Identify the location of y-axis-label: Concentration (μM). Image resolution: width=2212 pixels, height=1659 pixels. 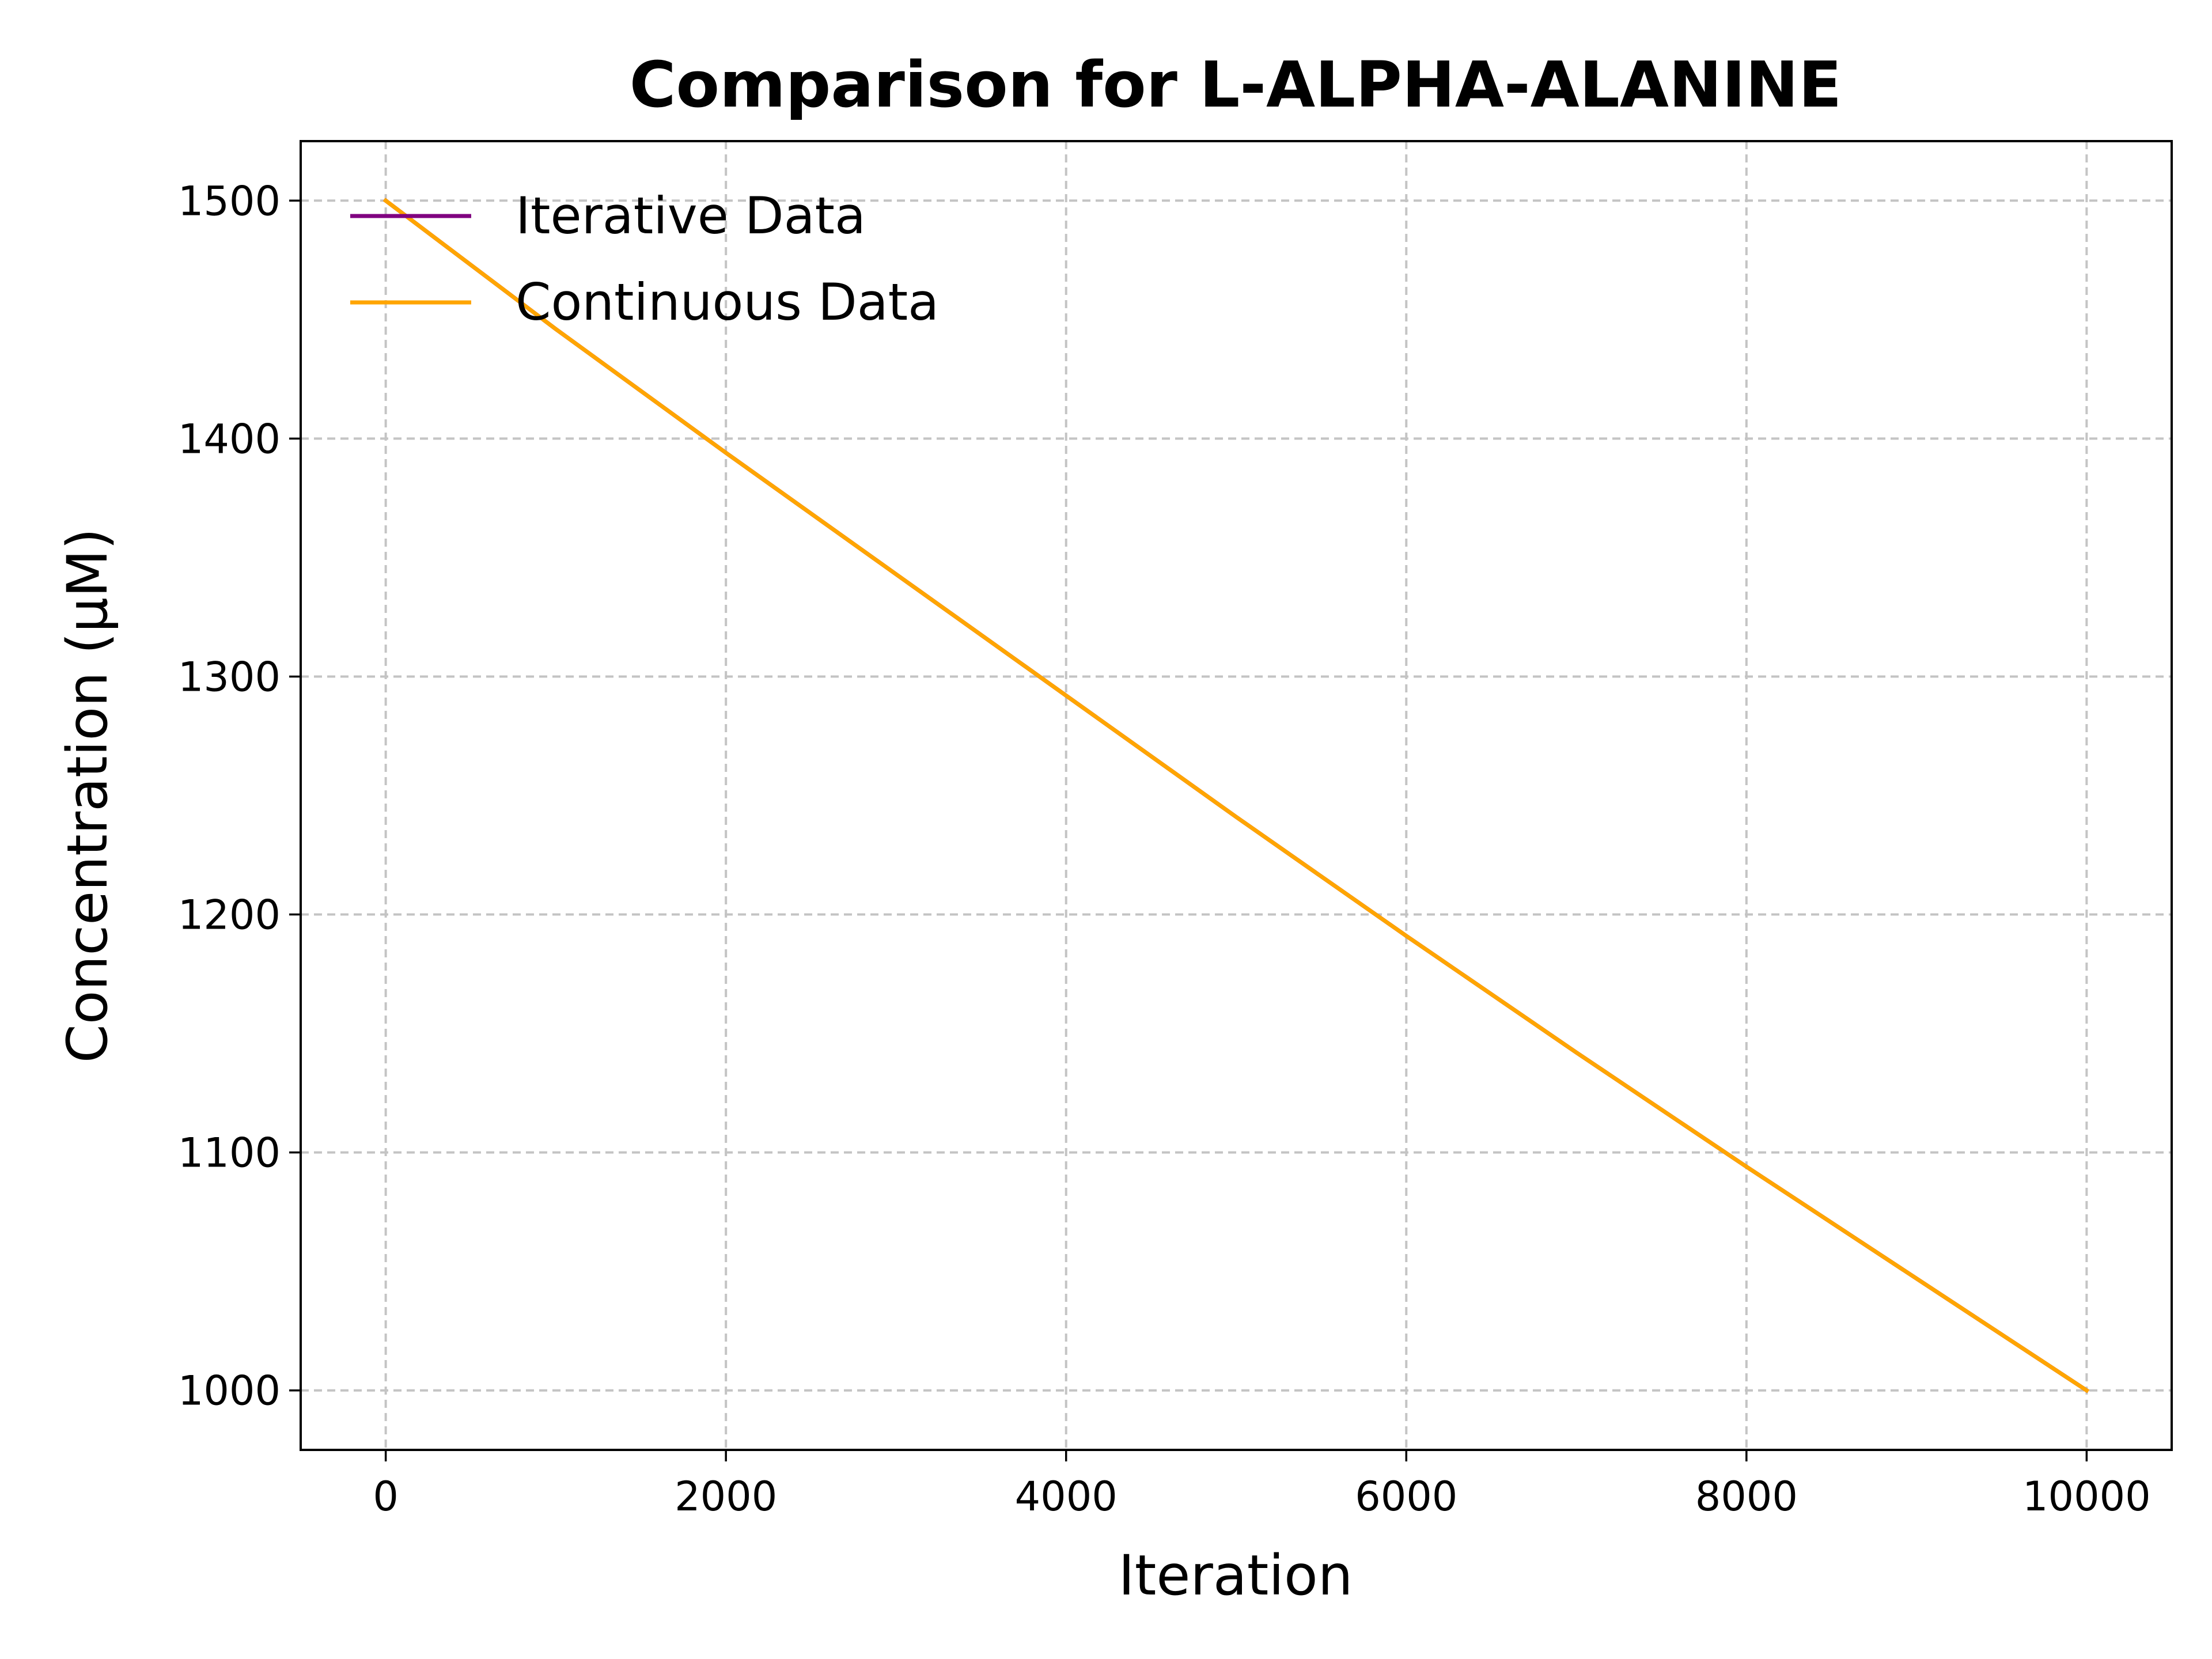
(87, 795).